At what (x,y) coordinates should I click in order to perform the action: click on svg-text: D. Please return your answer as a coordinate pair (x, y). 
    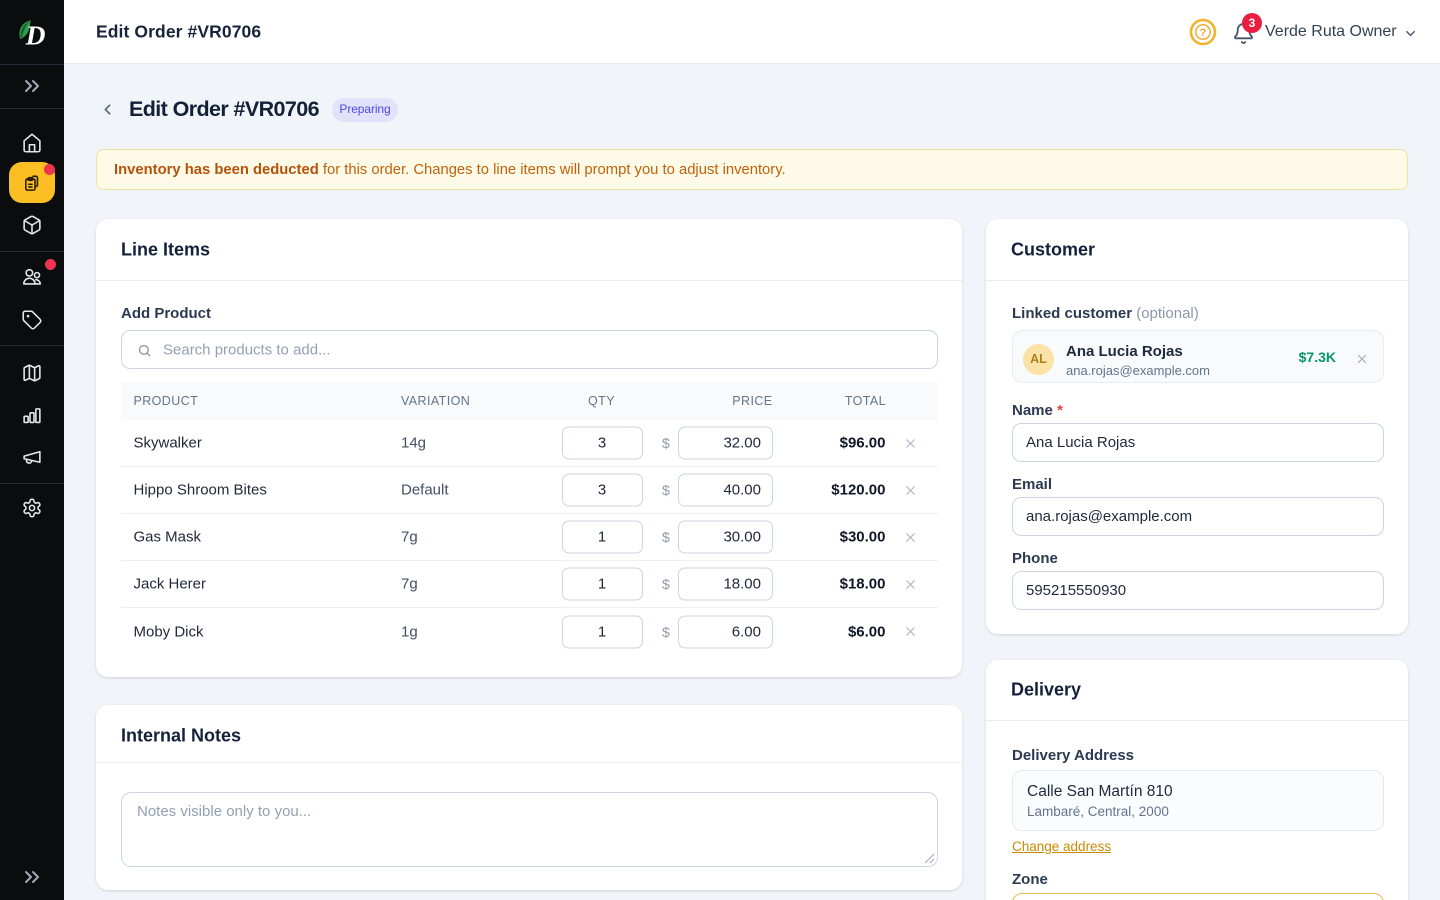
    Looking at the image, I should click on (35, 35).